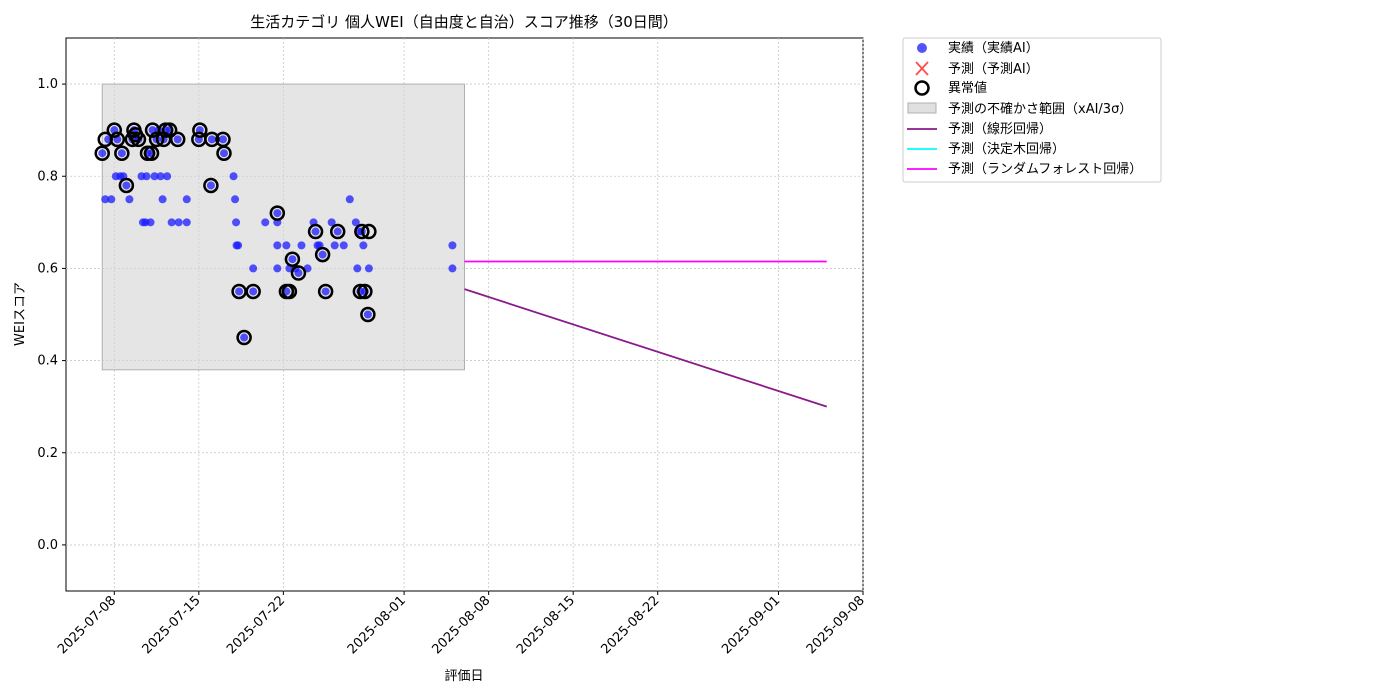  Describe the element at coordinates (1040, 109) in the screenshot. I see `legend-uncertainty-label: 予測の不確かさ範囲（xAI/3σ）` at that location.